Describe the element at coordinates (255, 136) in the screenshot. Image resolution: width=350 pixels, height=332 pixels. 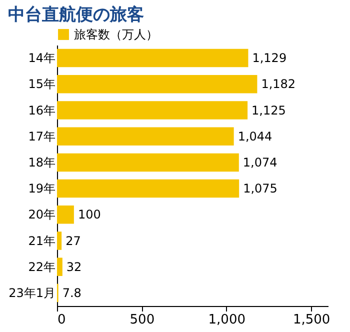
I see `data-label: 1,044` at that location.